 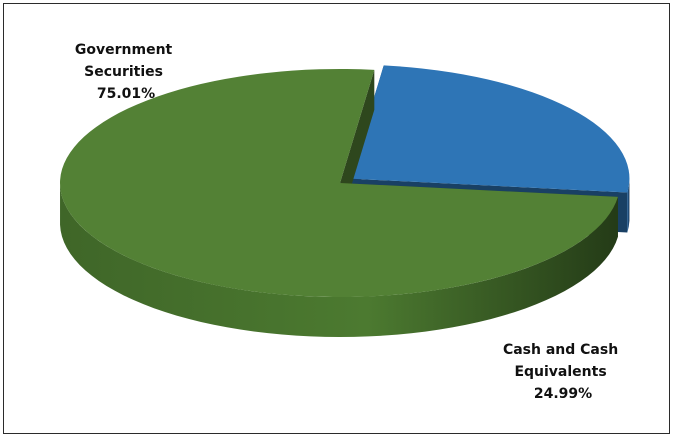 I want to click on slice-top, so click(x=489, y=129).